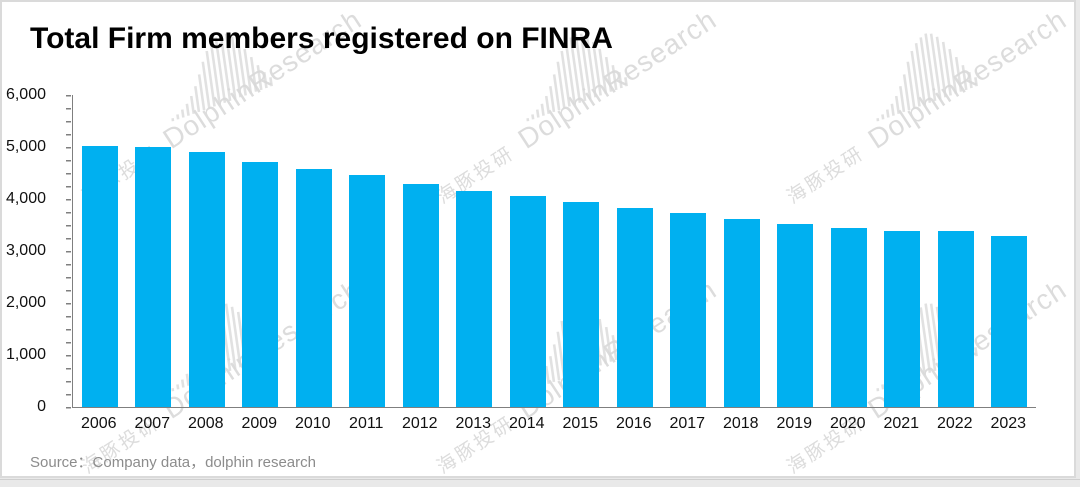 Image resolution: width=1080 pixels, height=487 pixels. What do you see at coordinates (25, 146) in the screenshot?
I see `y-tick-label-5000: 5,000` at bounding box center [25, 146].